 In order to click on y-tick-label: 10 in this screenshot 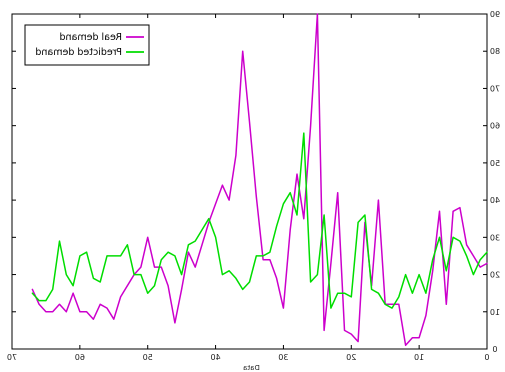, I will do `click(495, 312)`.